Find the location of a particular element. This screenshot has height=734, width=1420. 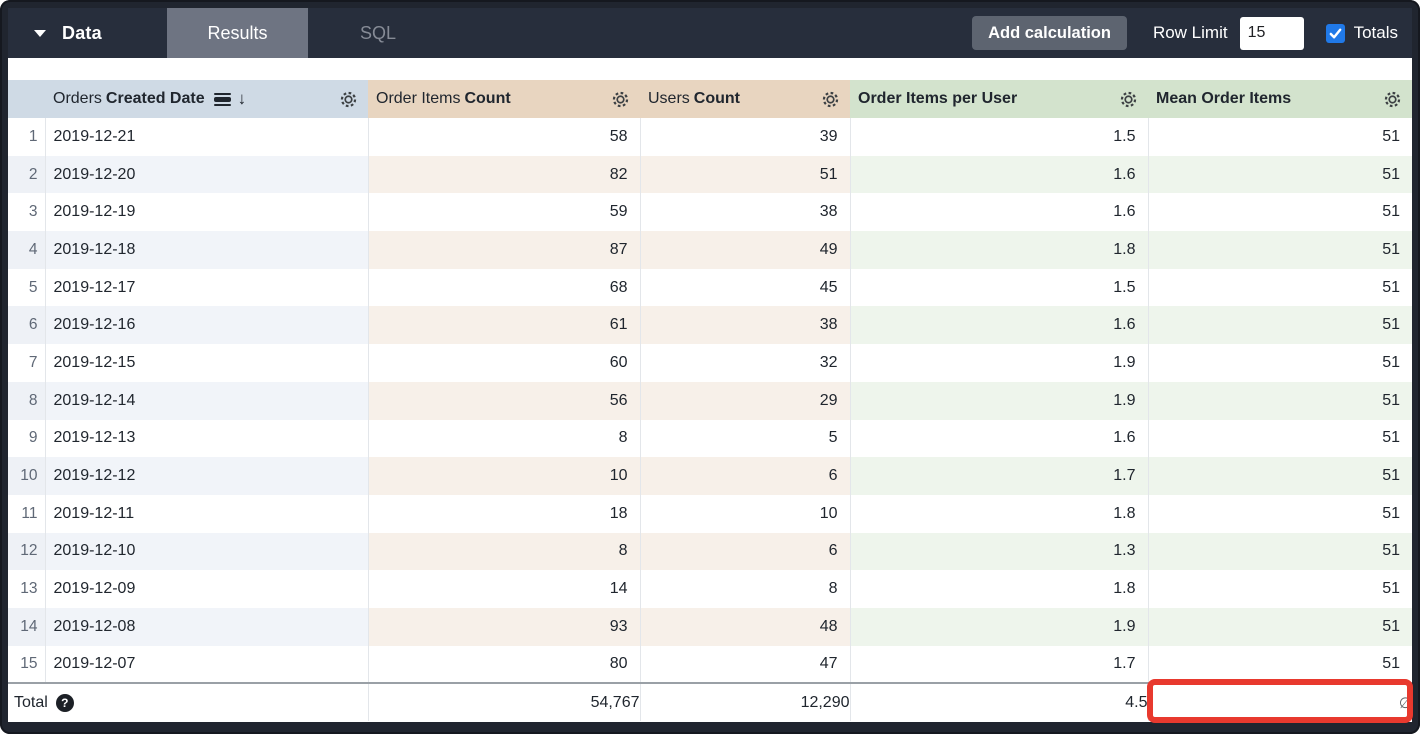

add-calculation-button: Add calculation is located at coordinates (1049, 33).